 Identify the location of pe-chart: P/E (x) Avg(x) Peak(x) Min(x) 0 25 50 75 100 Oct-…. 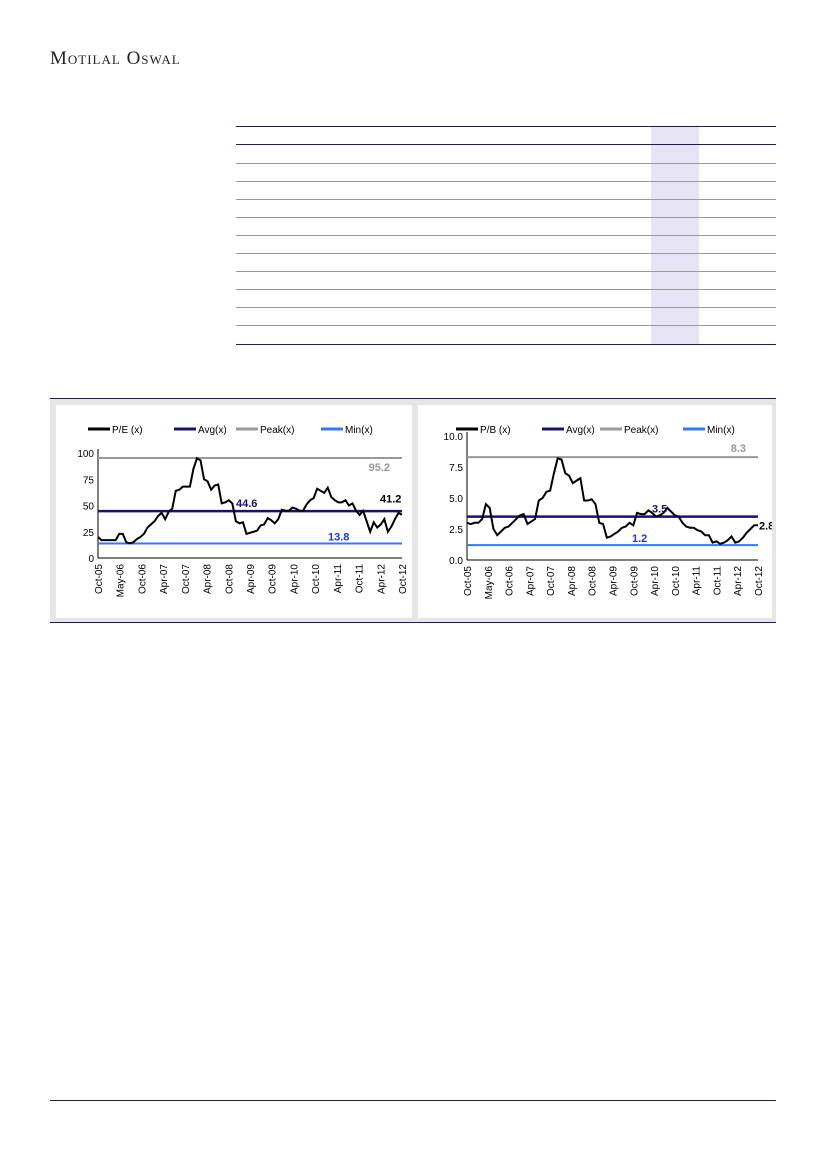
(234, 511).